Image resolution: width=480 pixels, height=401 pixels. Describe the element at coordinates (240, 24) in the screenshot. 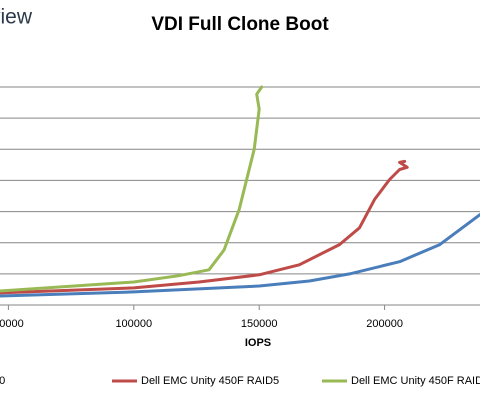

I see `chart-title: VDI Full Clone Boot` at that location.